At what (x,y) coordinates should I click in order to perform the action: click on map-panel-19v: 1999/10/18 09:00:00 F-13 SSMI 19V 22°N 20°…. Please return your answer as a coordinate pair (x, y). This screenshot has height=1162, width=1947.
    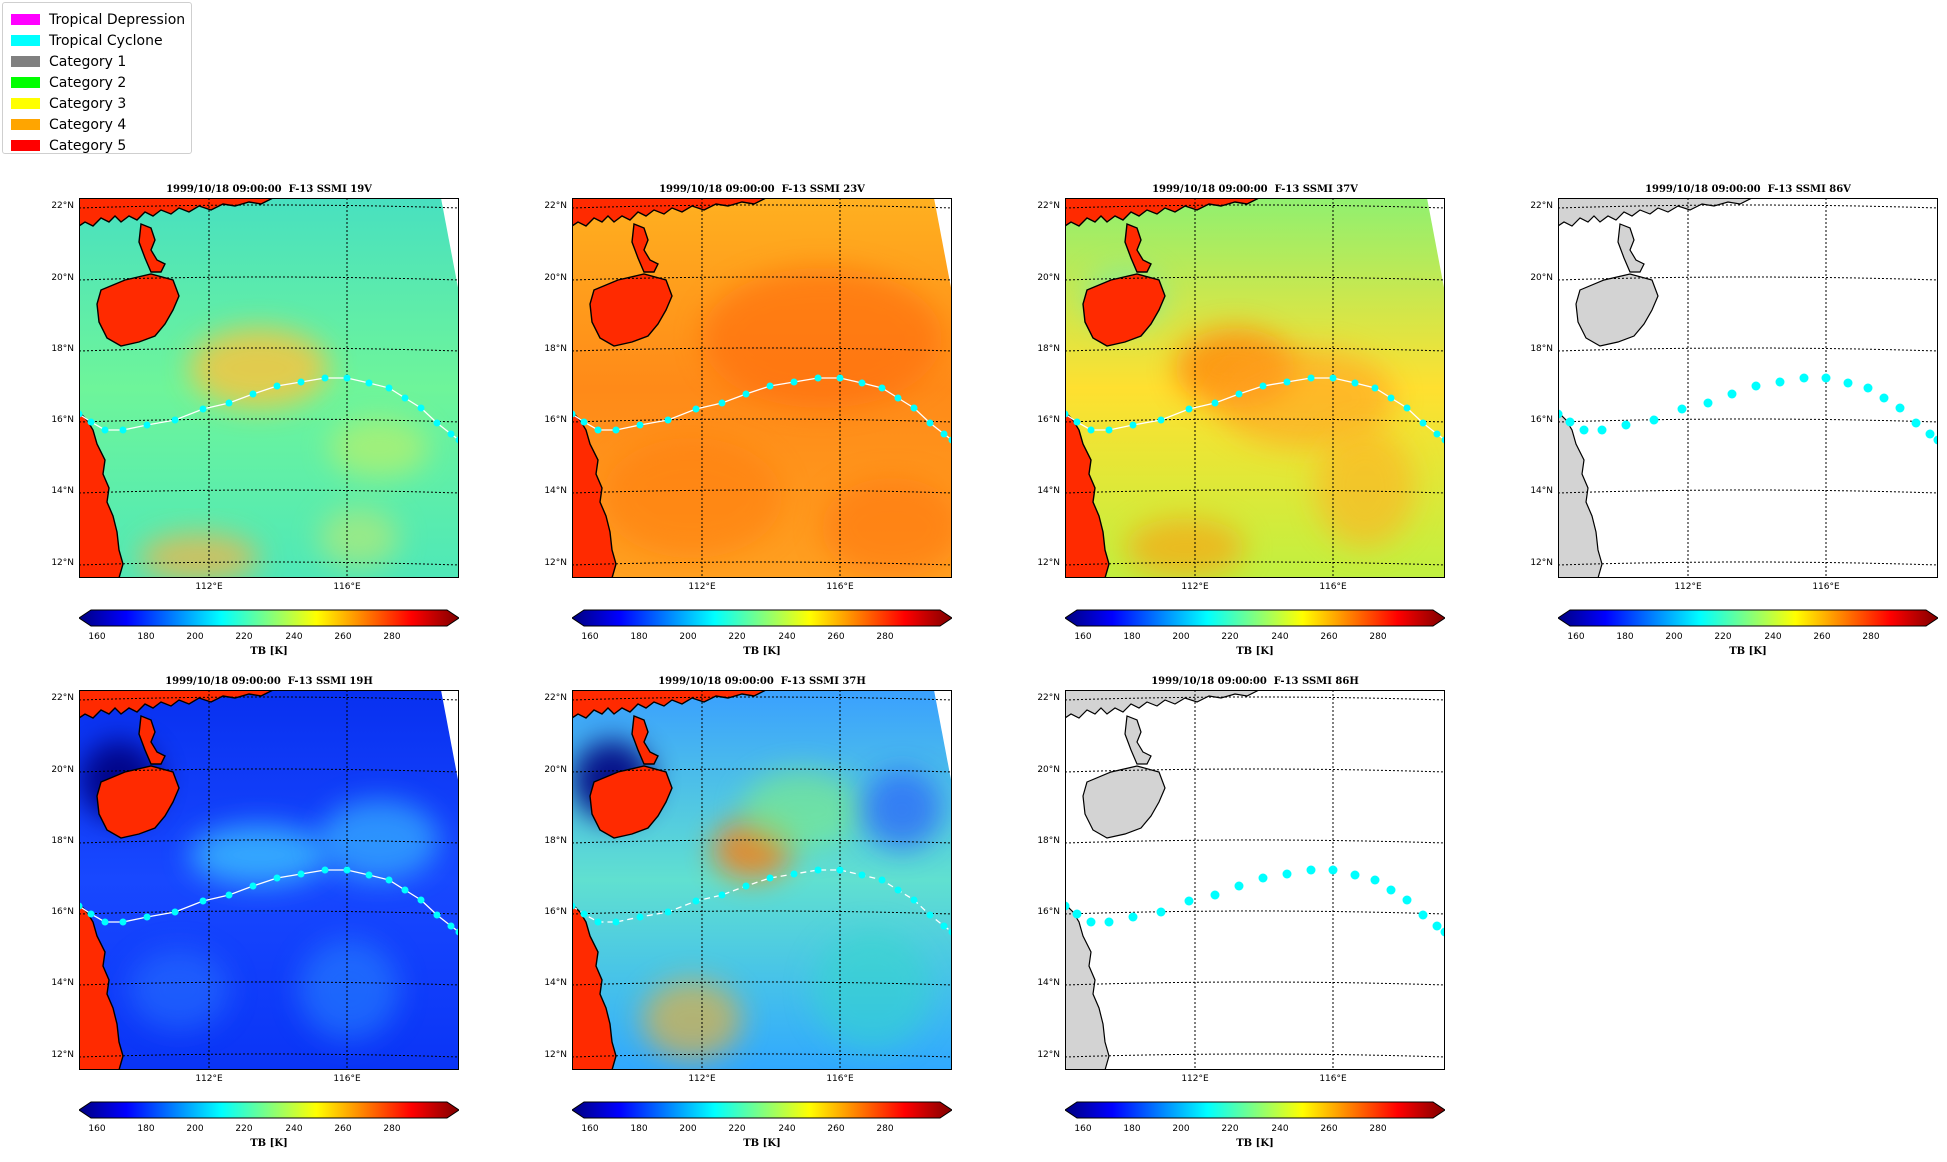
    Looking at the image, I should click on (255, 420).